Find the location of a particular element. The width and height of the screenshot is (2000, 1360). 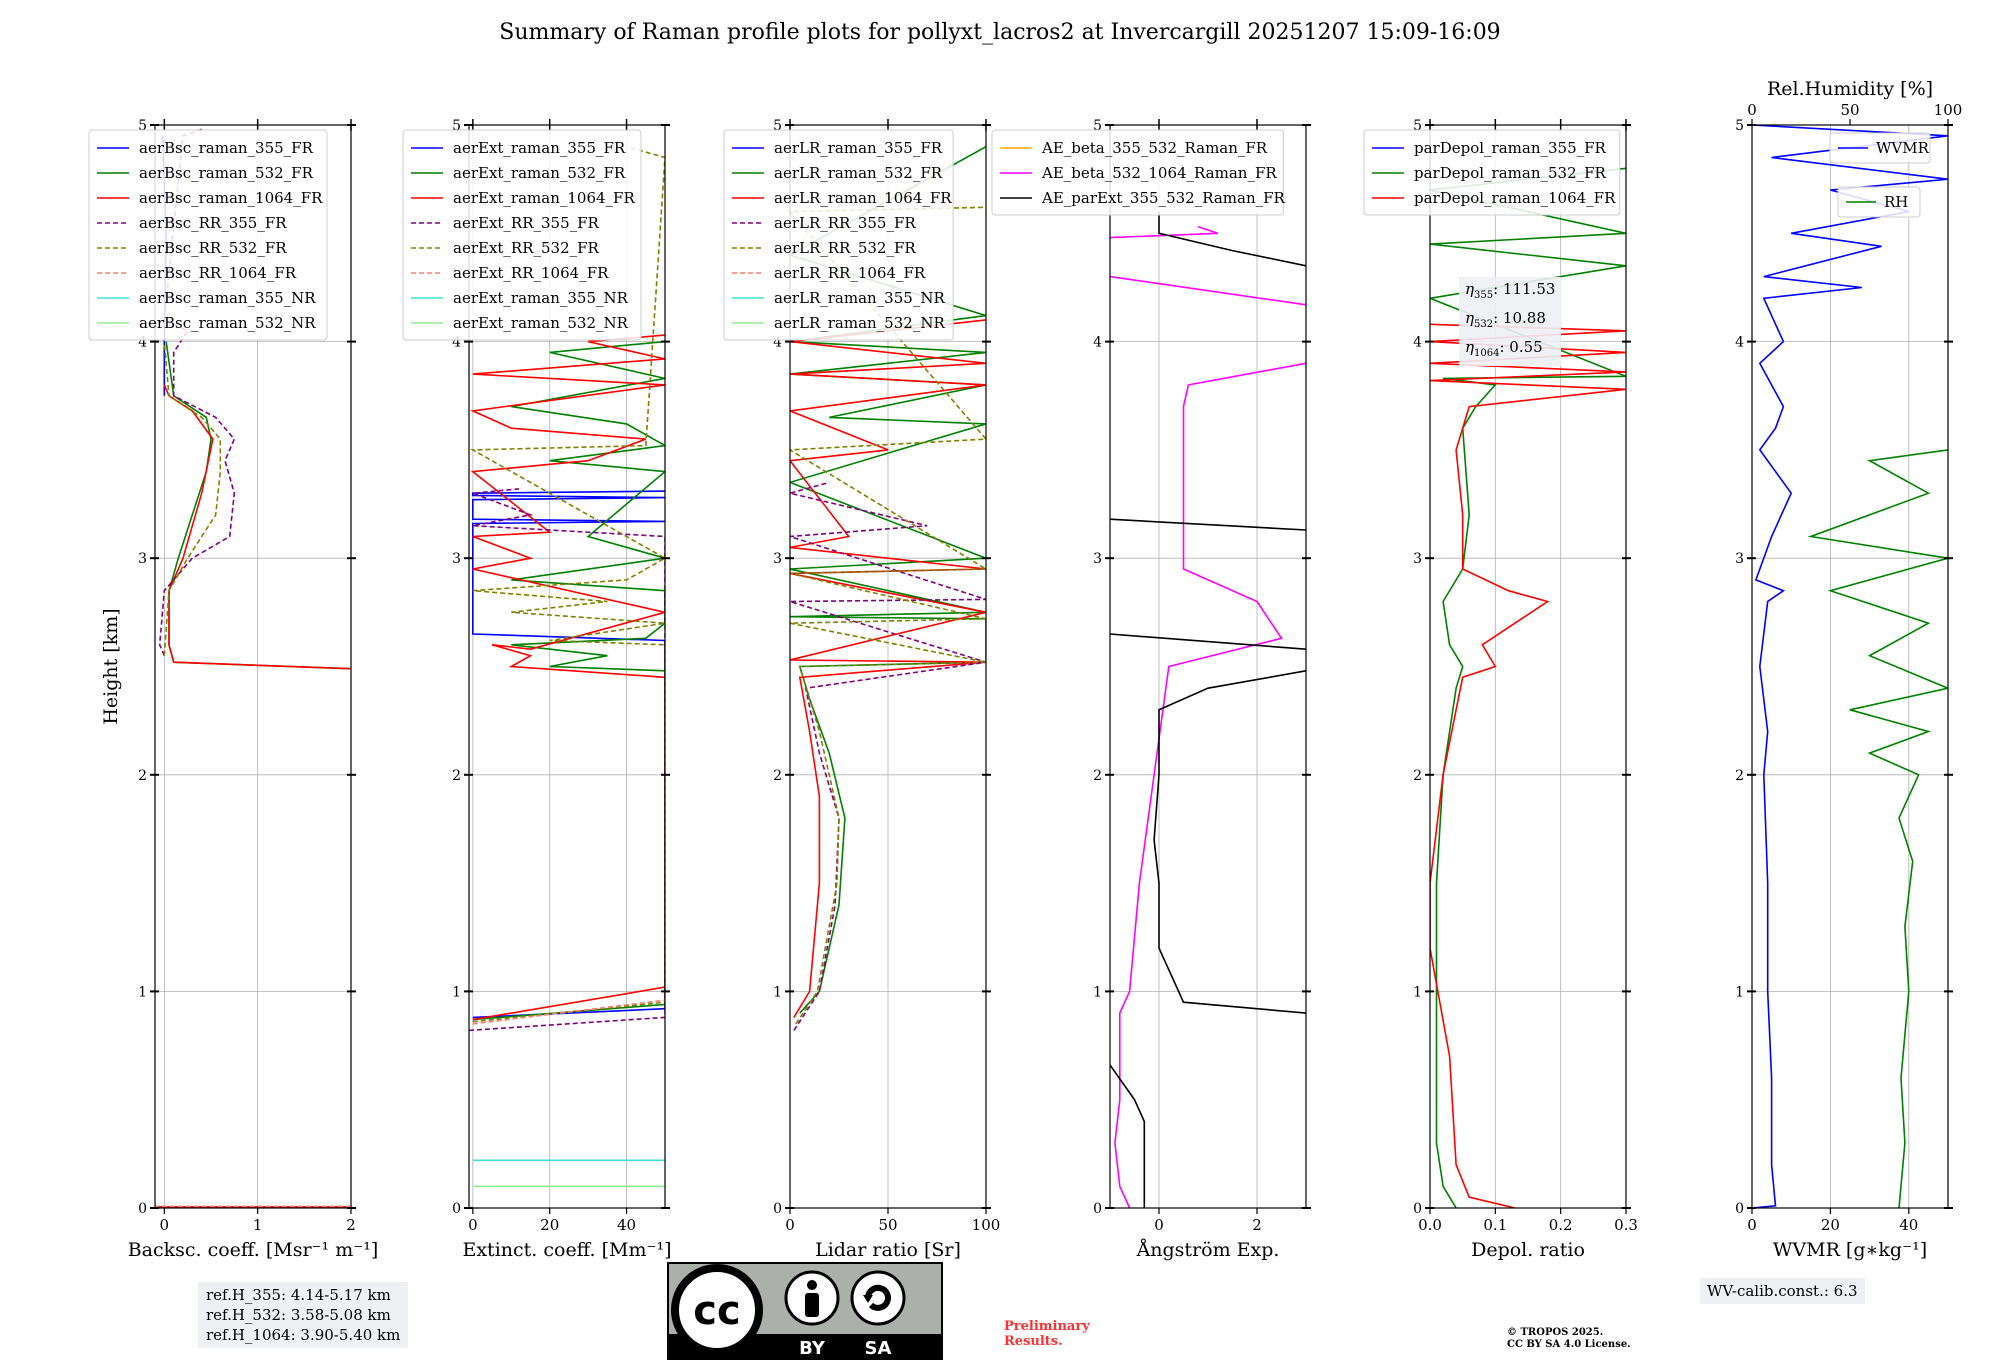

legend-label: parDepol_raman_355_FR is located at coordinates (1510, 148).